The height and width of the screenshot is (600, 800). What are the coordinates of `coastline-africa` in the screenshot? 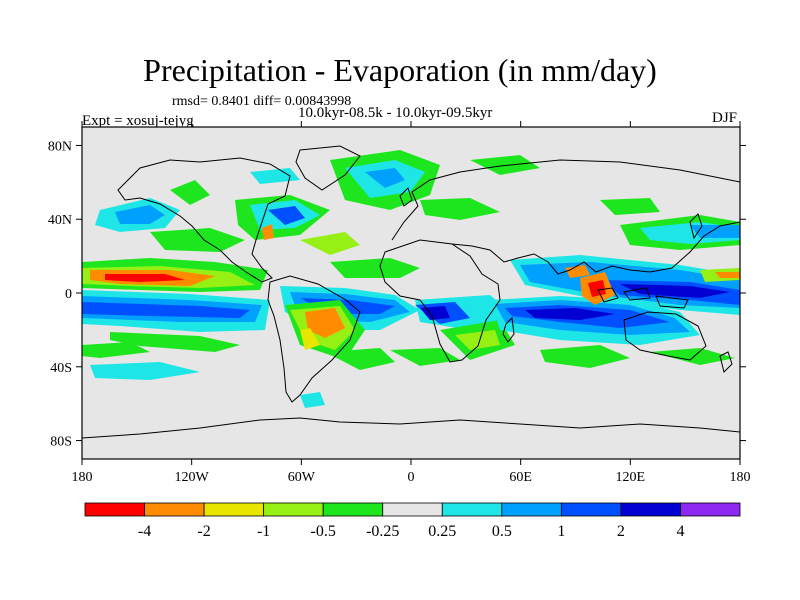 It's located at (440, 301).